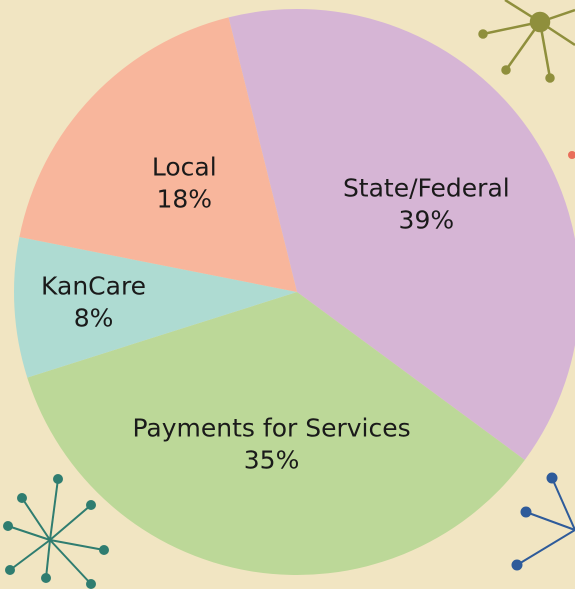  What do you see at coordinates (571, 155) in the screenshot?
I see `decoration-dot` at bounding box center [571, 155].